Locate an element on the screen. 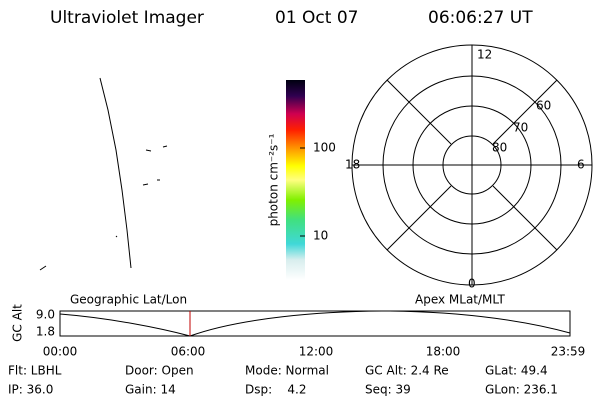  x-tick-label: 23:59 is located at coordinates (568, 352).